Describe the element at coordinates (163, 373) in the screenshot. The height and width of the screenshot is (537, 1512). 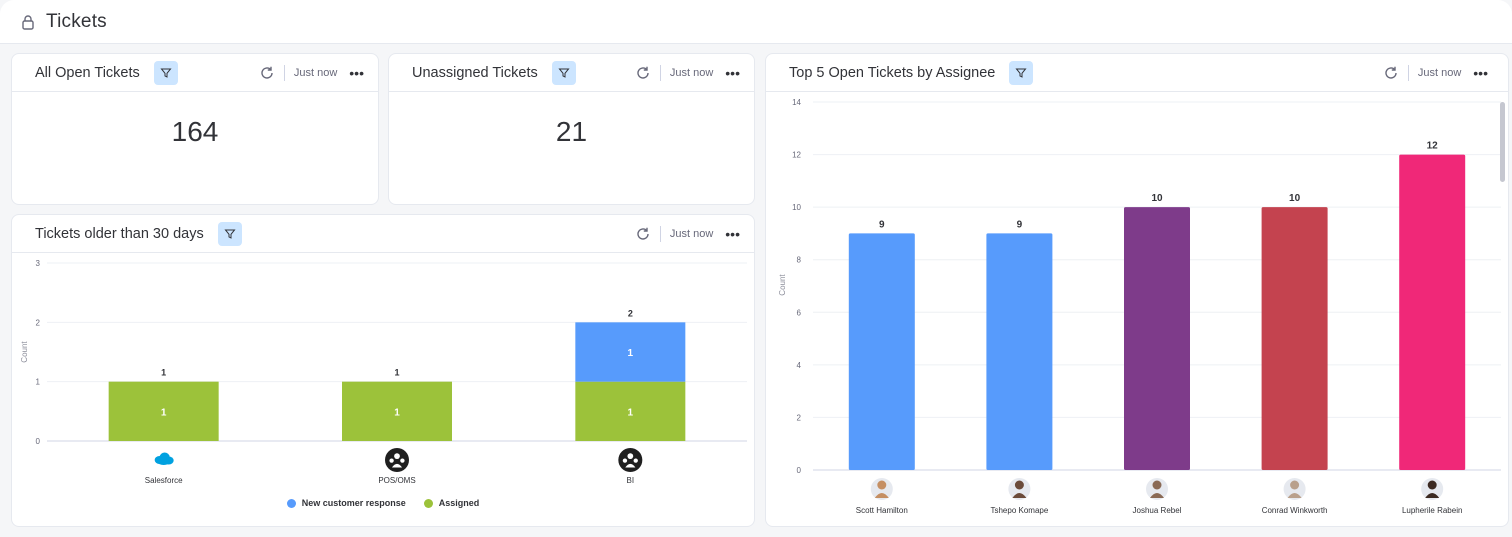
I see `bar-total-label: 1` at that location.